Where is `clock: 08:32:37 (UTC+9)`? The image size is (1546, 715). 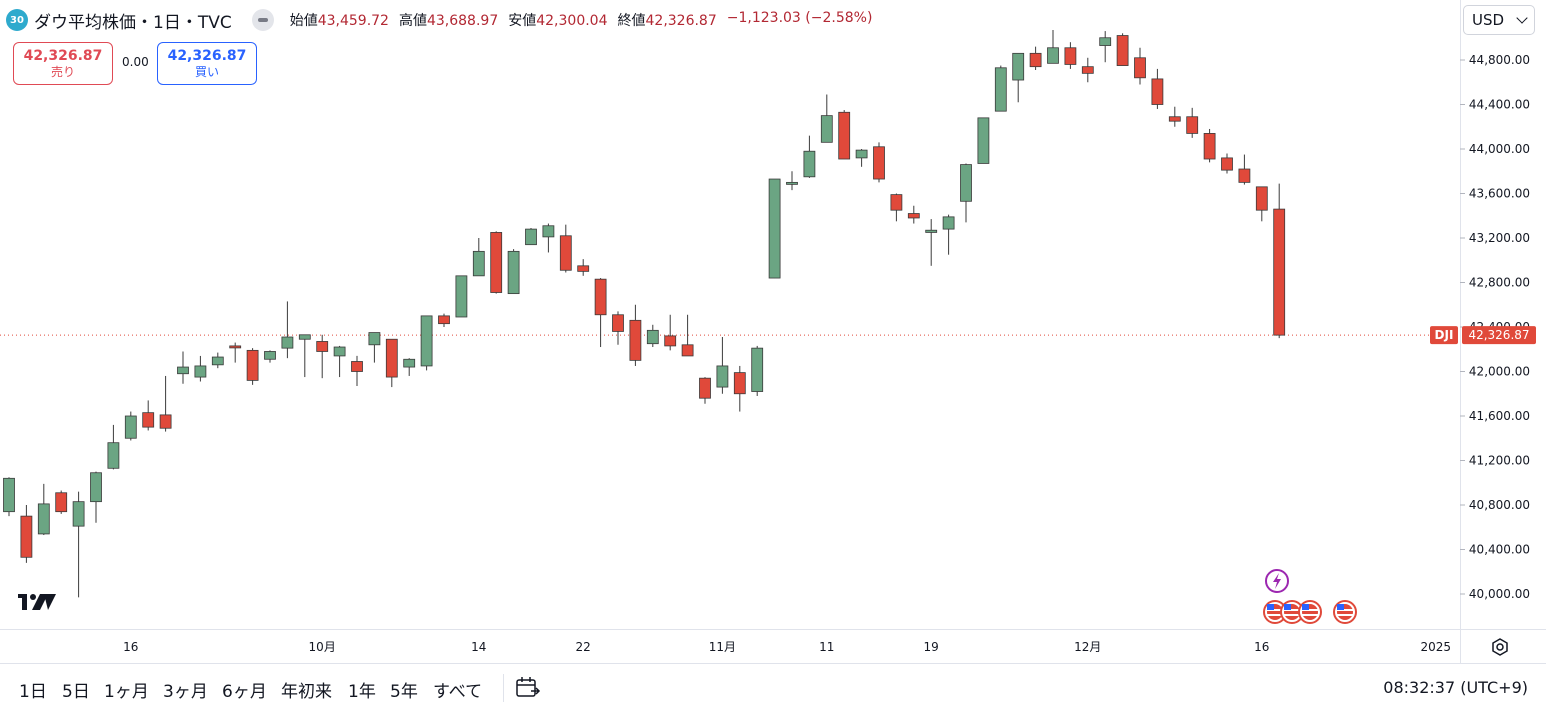 clock: 08:32:37 (UTC+9) is located at coordinates (1455, 687).